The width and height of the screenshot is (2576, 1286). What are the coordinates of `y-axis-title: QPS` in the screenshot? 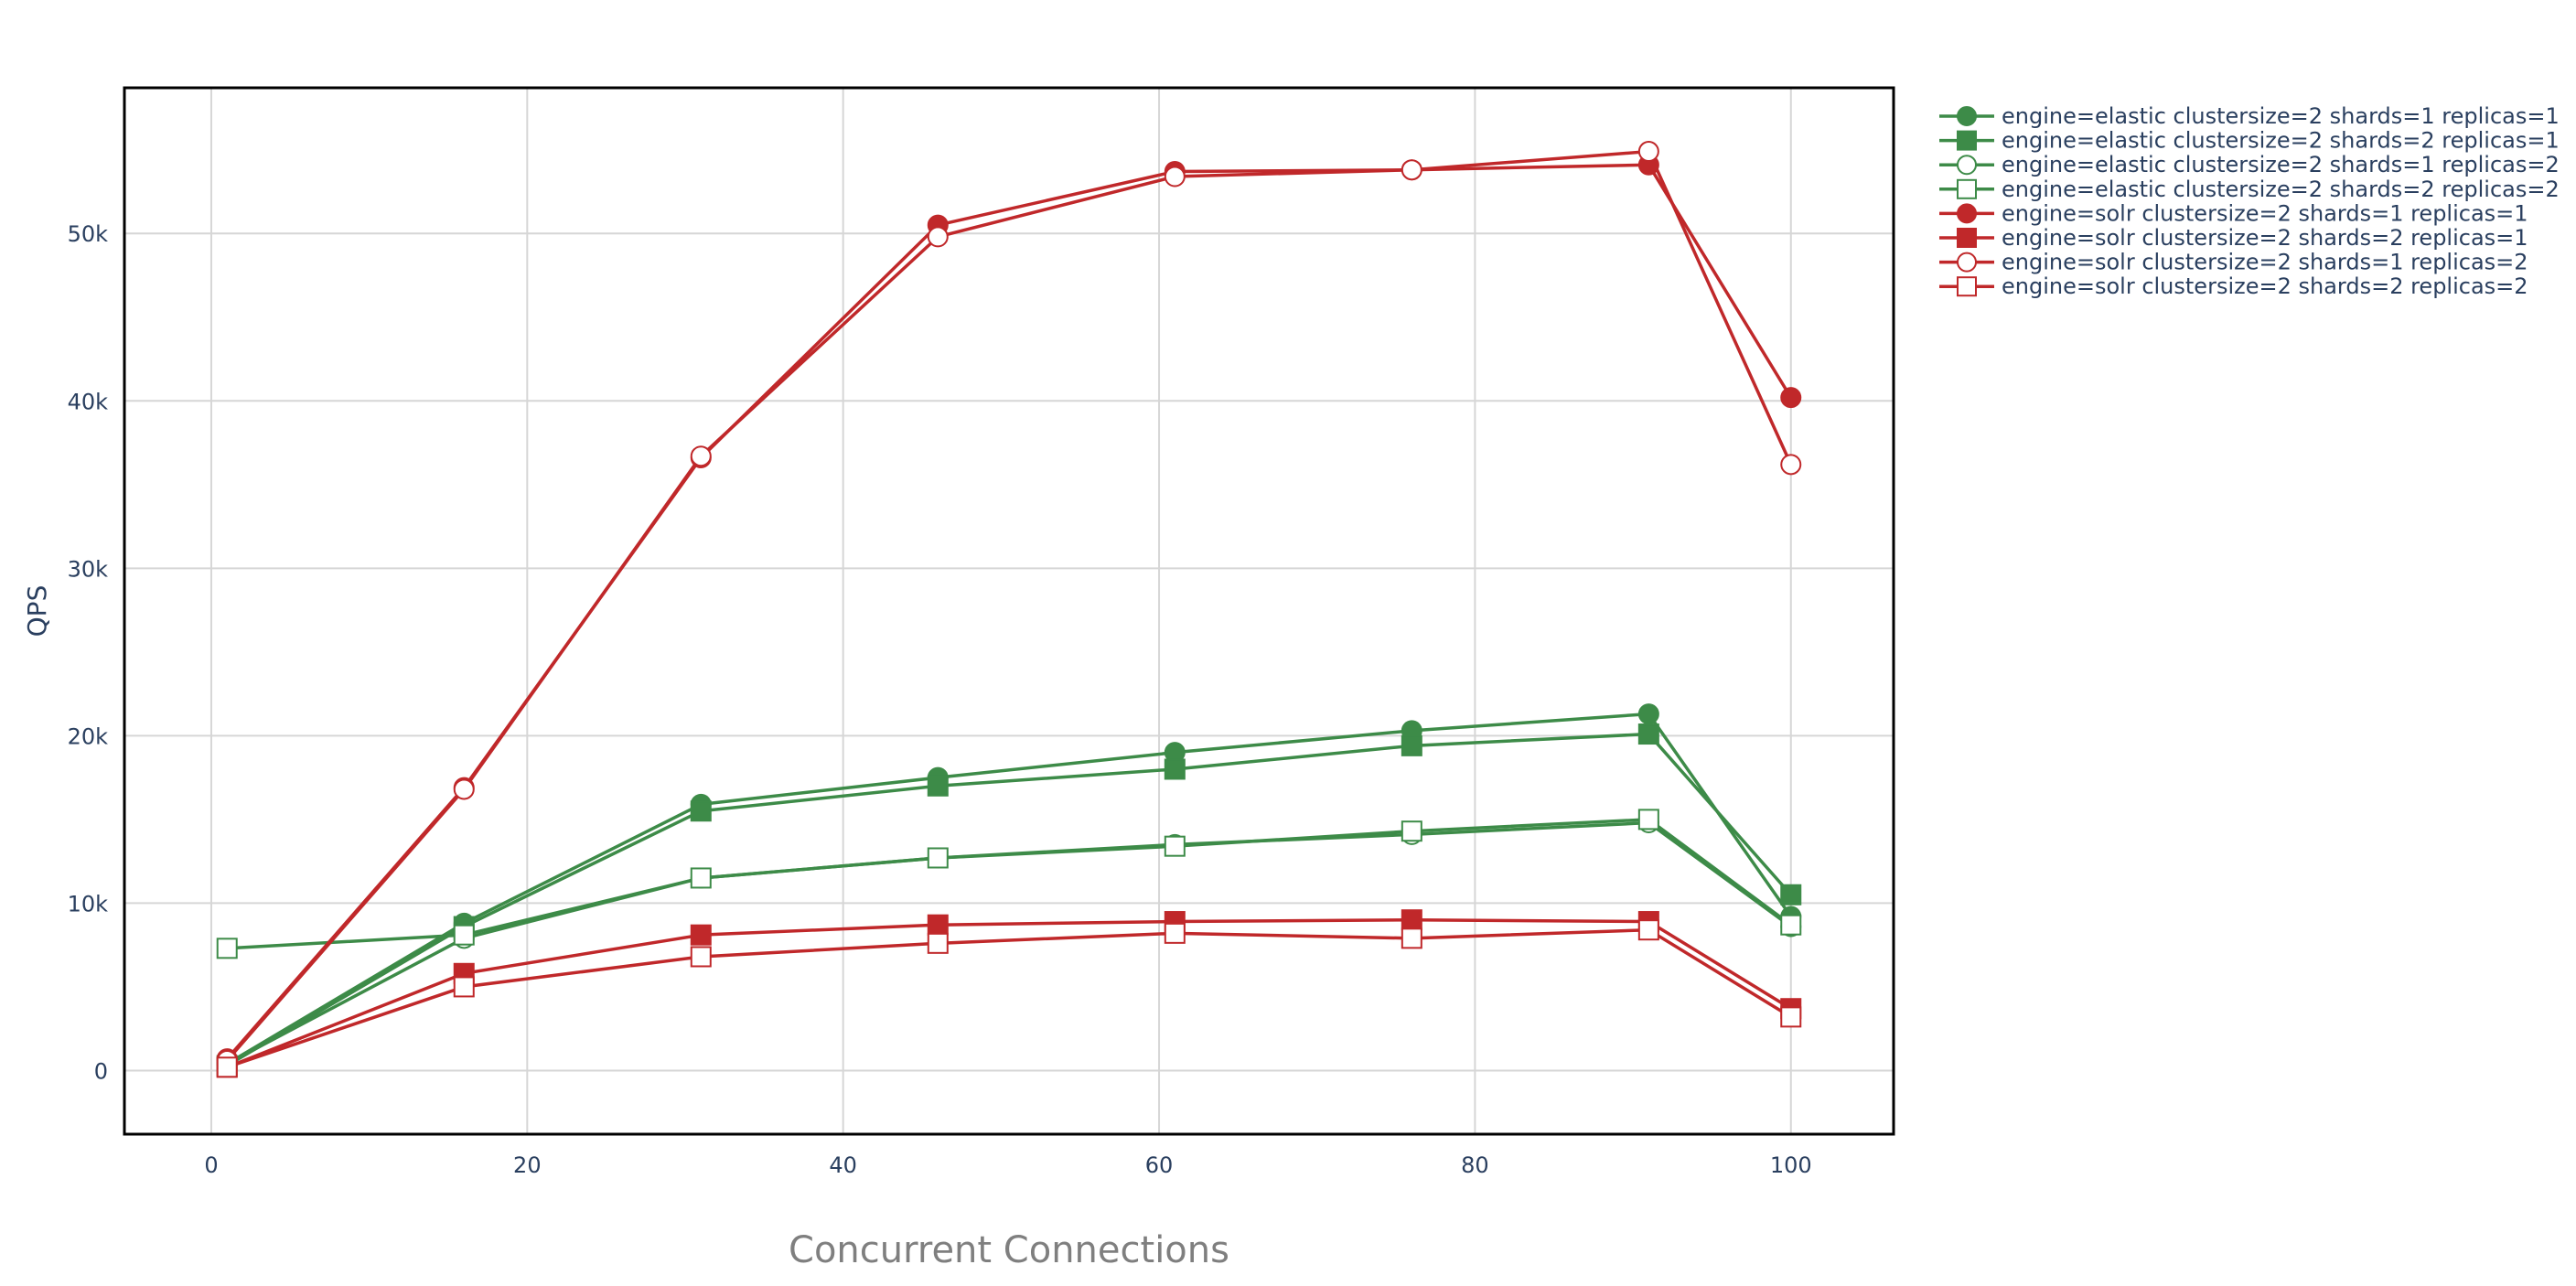 It's located at (37, 611).